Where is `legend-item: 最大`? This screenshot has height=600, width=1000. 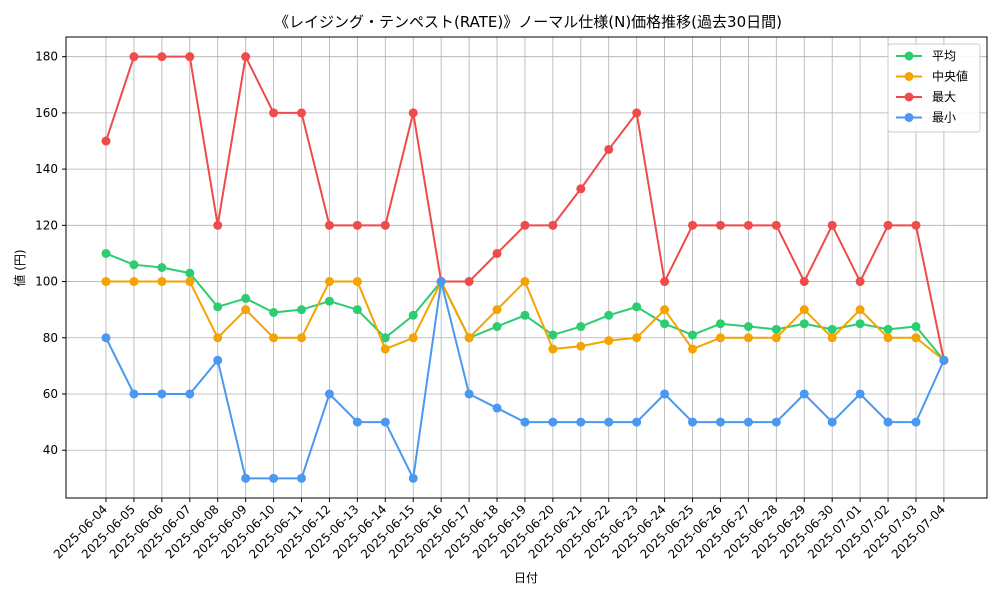 legend-item: 最大 is located at coordinates (926, 97).